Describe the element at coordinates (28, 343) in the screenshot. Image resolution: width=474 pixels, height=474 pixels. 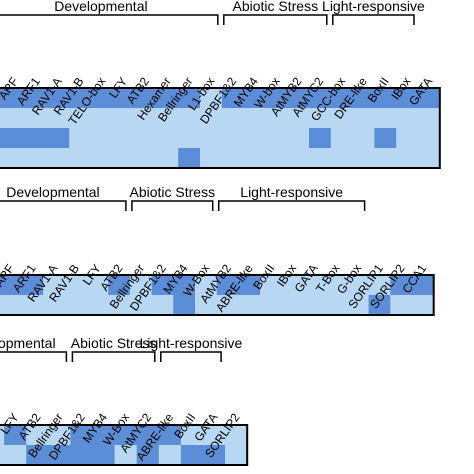
I see `group-label: lopmental` at that location.